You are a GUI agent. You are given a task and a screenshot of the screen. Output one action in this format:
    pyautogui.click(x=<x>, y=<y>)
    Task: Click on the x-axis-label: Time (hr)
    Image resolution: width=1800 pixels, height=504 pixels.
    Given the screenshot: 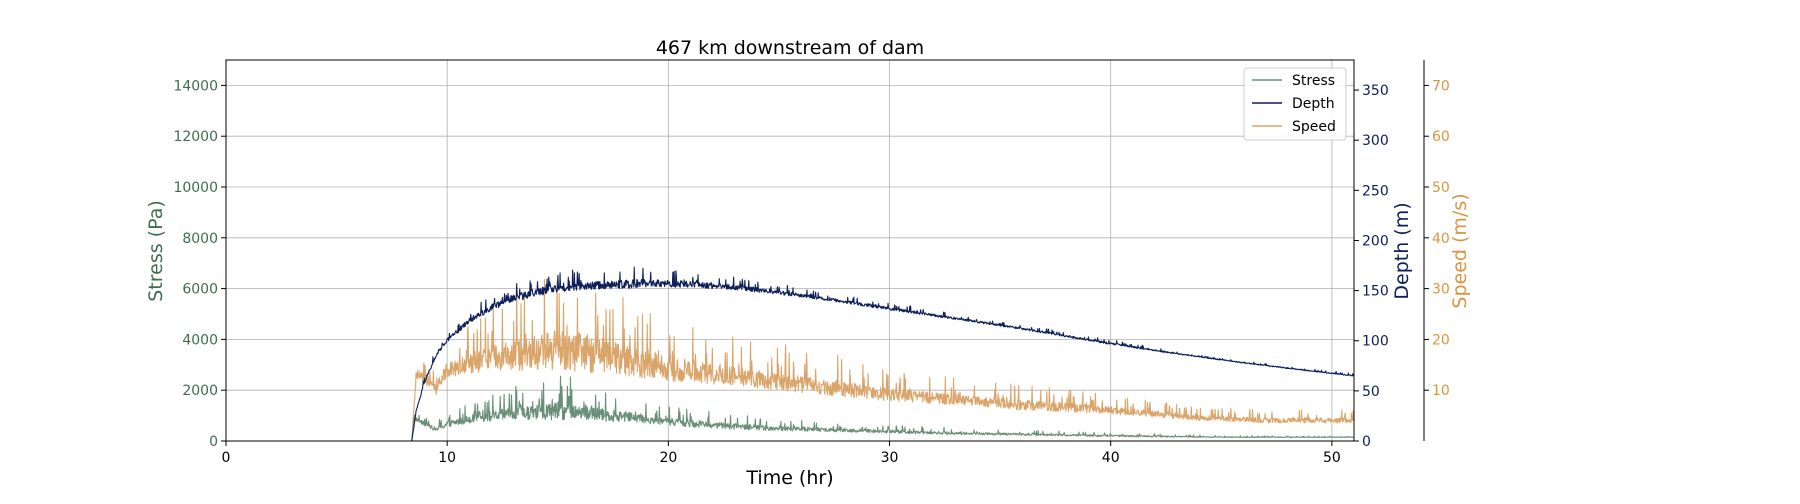 What is the action you would take?
    pyautogui.click(x=789, y=478)
    